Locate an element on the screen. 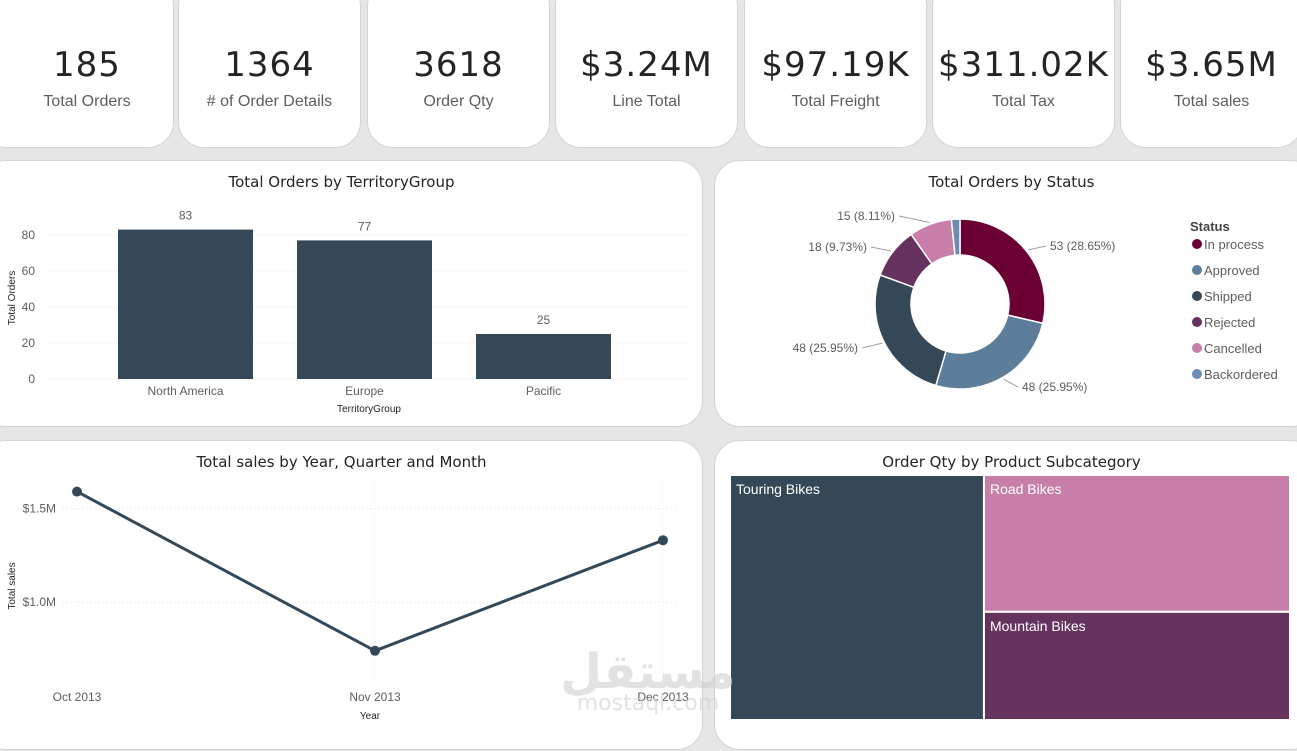 Image resolution: width=1297 pixels, height=751 pixels. kpi-label: Total Tax is located at coordinates (1023, 101).